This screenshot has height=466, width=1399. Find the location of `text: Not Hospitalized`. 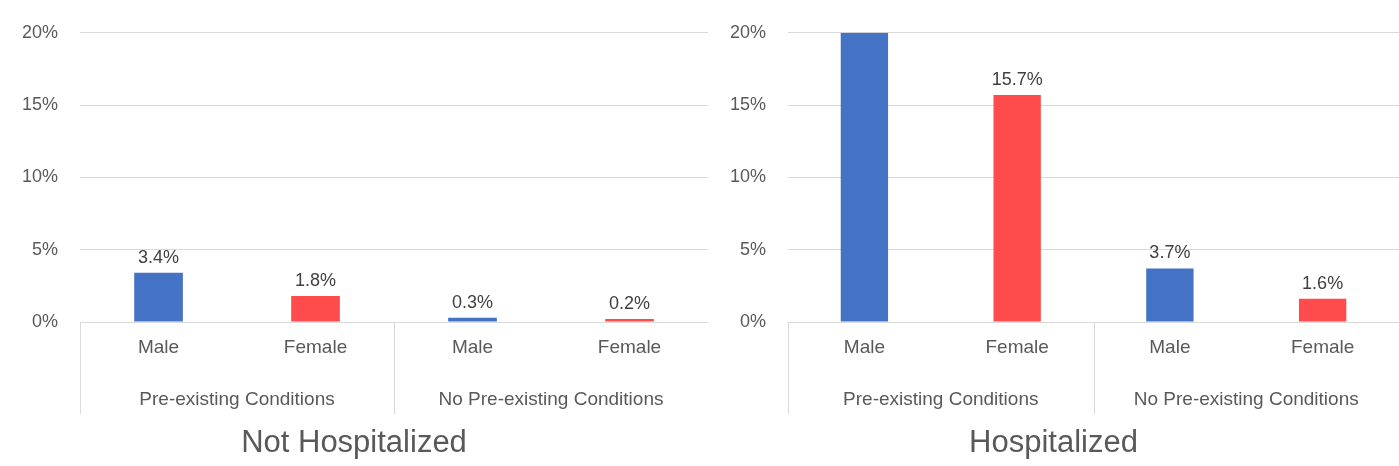

text: Not Hospitalized is located at coordinates (354, 441).